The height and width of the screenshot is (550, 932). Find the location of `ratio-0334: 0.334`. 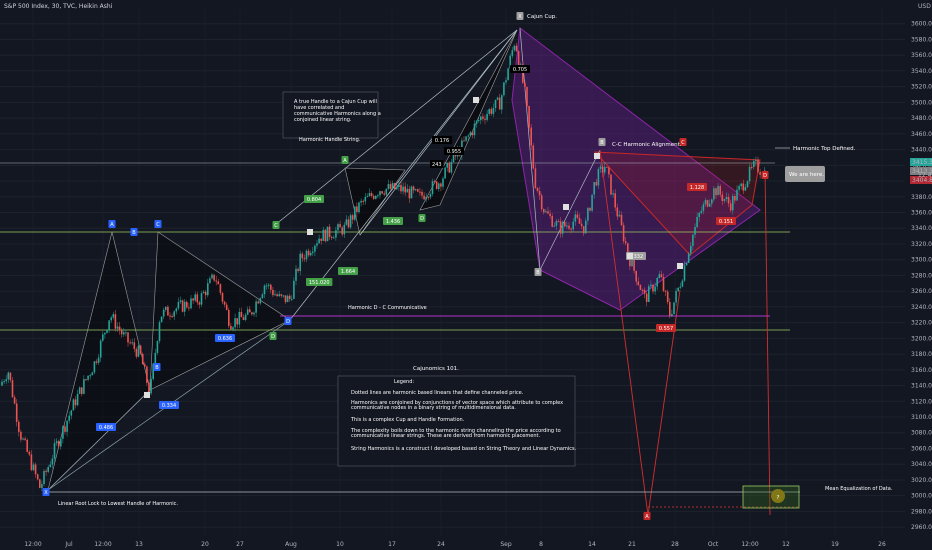

ratio-0334: 0.334 is located at coordinates (169, 406).